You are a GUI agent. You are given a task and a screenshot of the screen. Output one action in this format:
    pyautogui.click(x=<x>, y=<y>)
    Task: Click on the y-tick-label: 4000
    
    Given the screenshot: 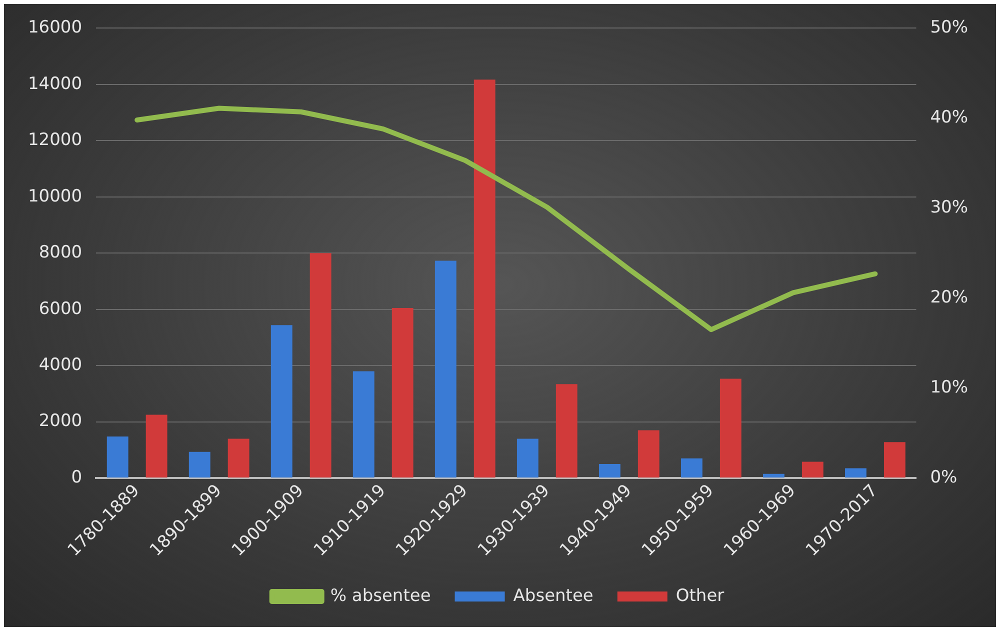 What is the action you would take?
    pyautogui.click(x=60, y=365)
    